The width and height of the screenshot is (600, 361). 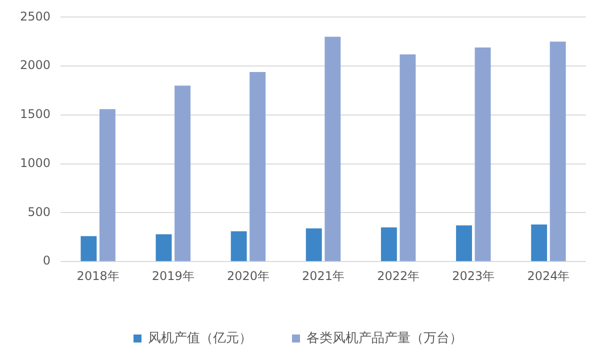 What do you see at coordinates (384, 338) in the screenshot?
I see `legend-label: 各类风机产品产量（万台）` at bounding box center [384, 338].